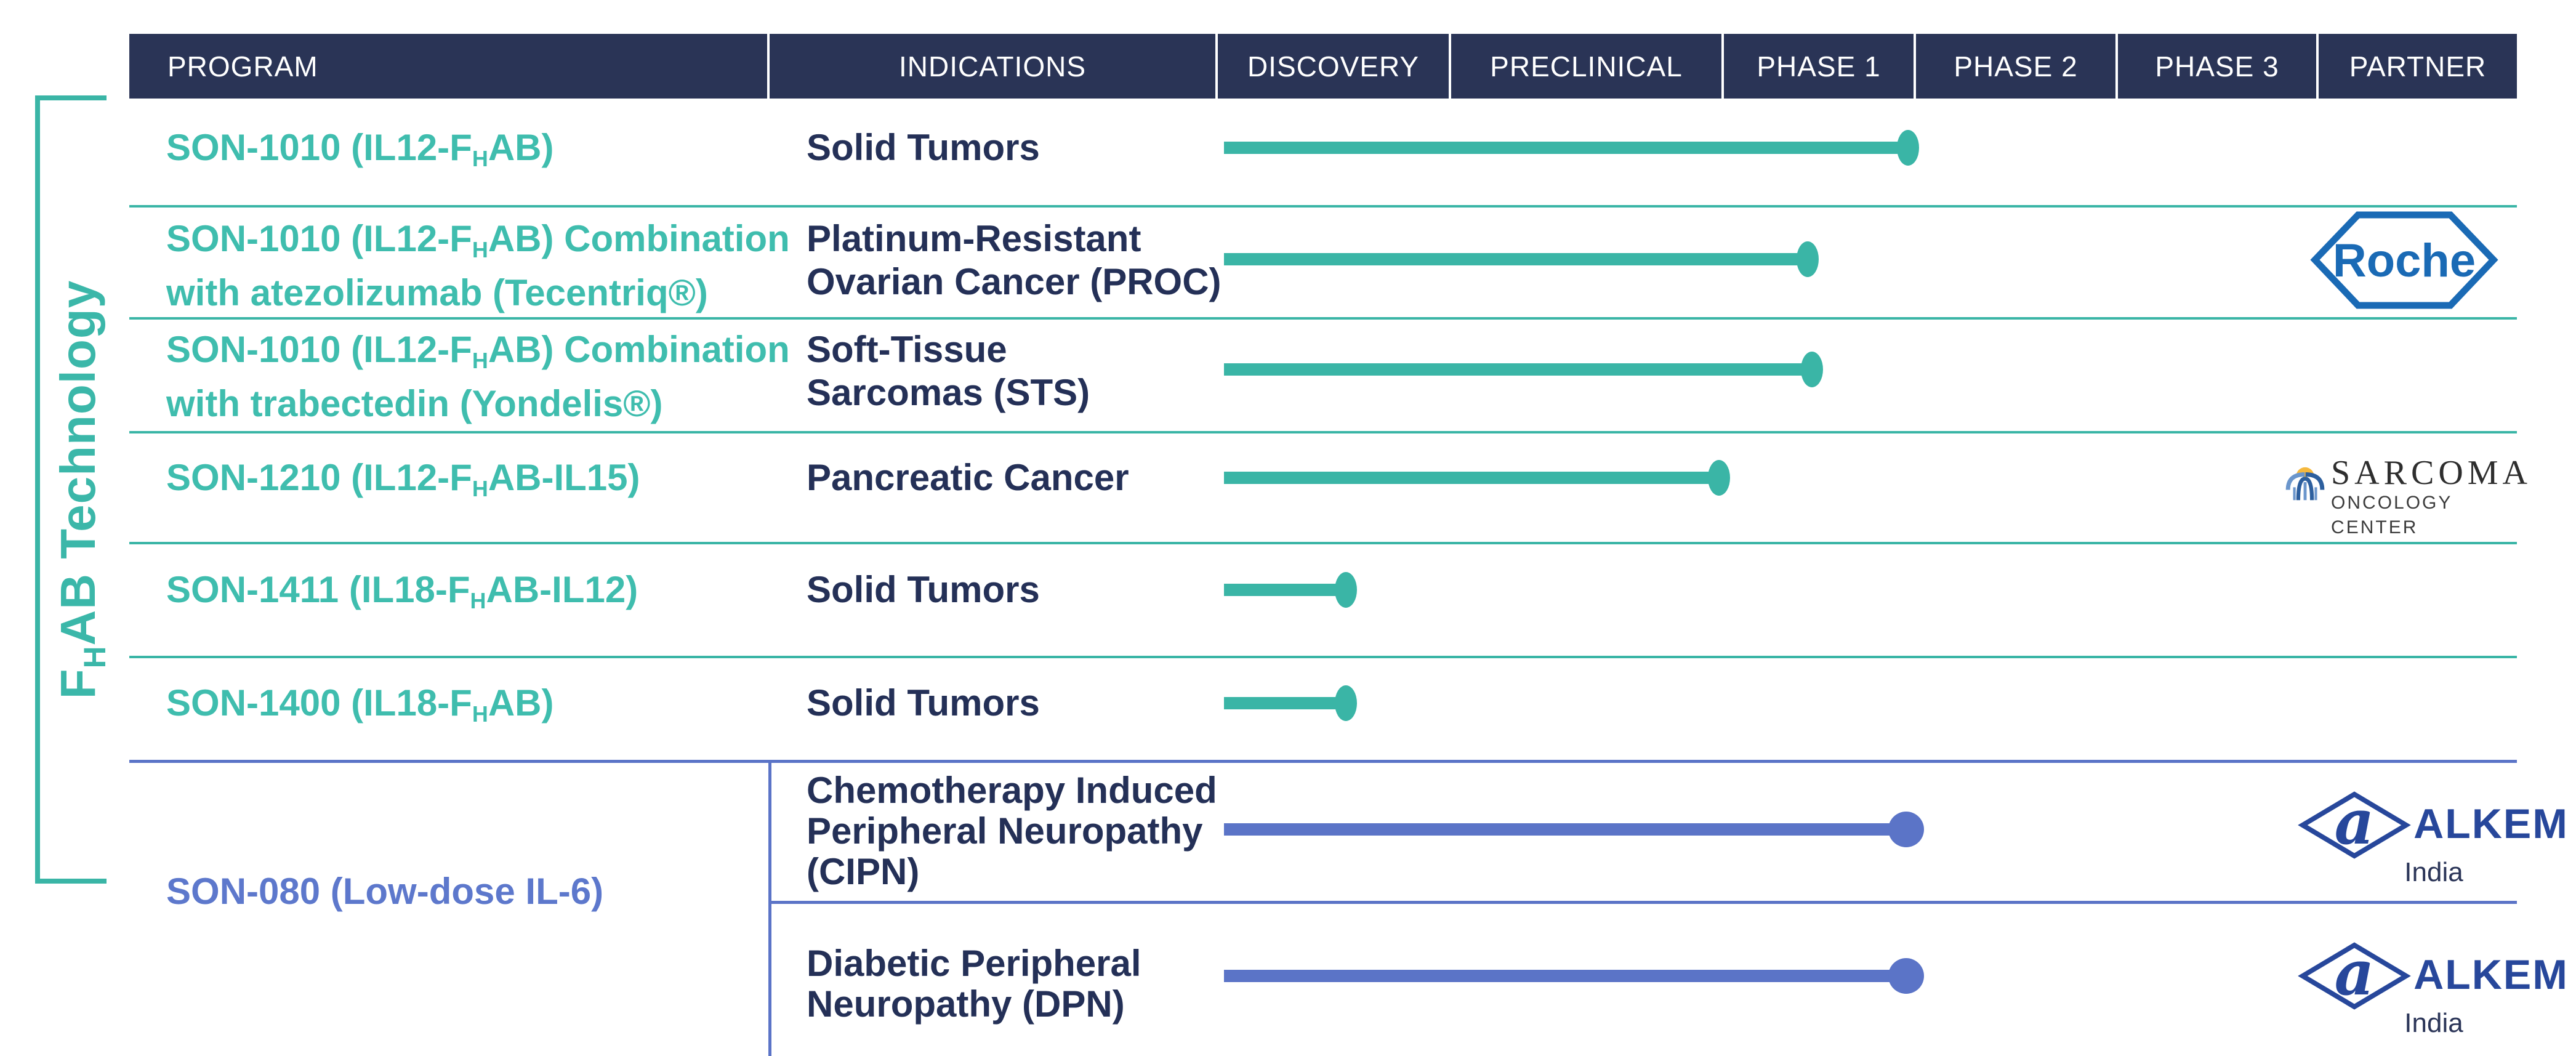 The height and width of the screenshot is (1056, 2576). Describe the element at coordinates (923, 147) in the screenshot. I see `indication-solid-tumors-1: Solid Tumors` at that location.